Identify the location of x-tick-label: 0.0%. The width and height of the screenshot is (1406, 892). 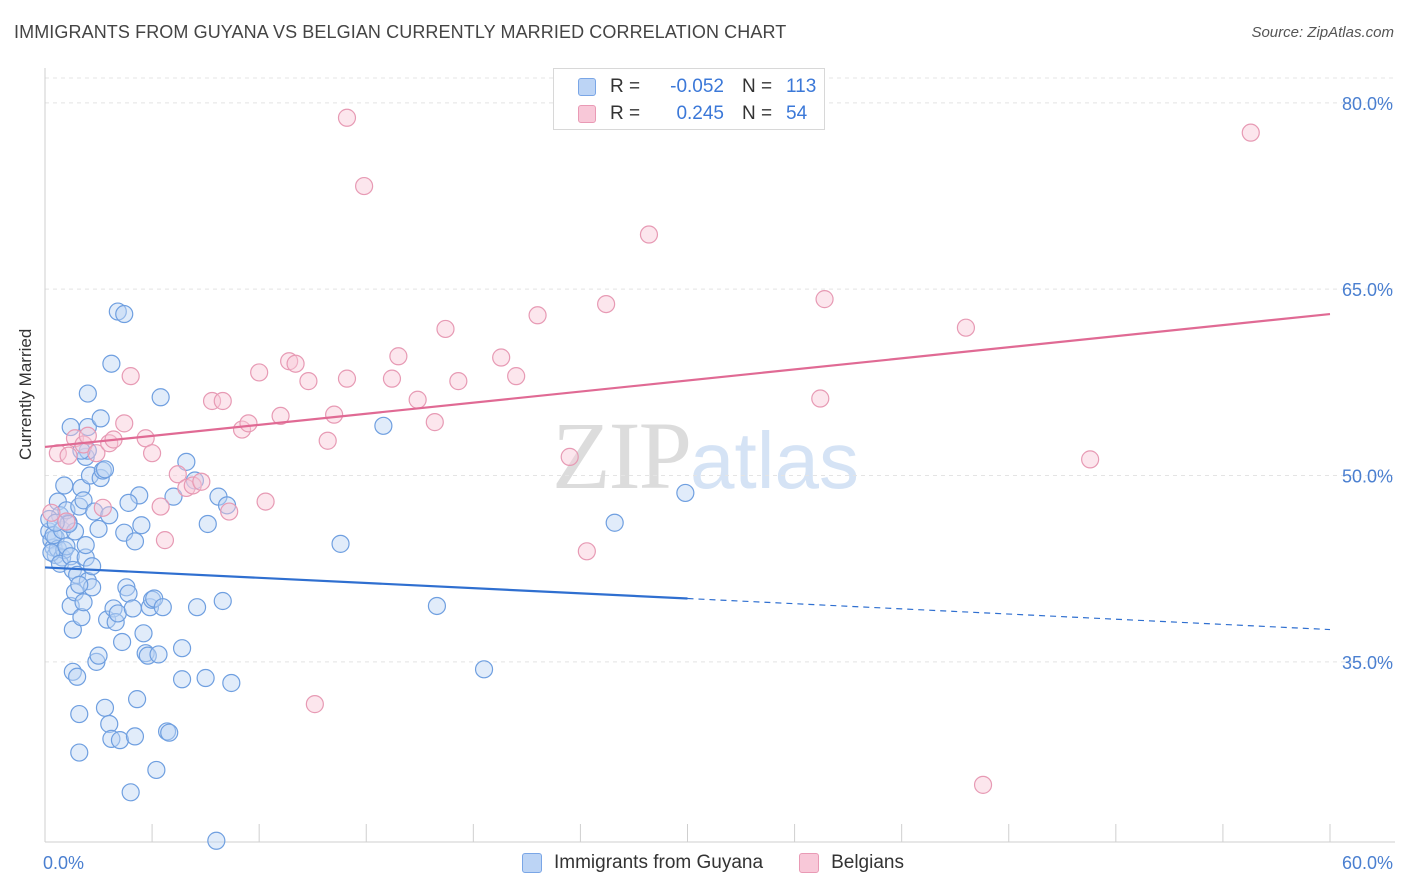
(63, 863).